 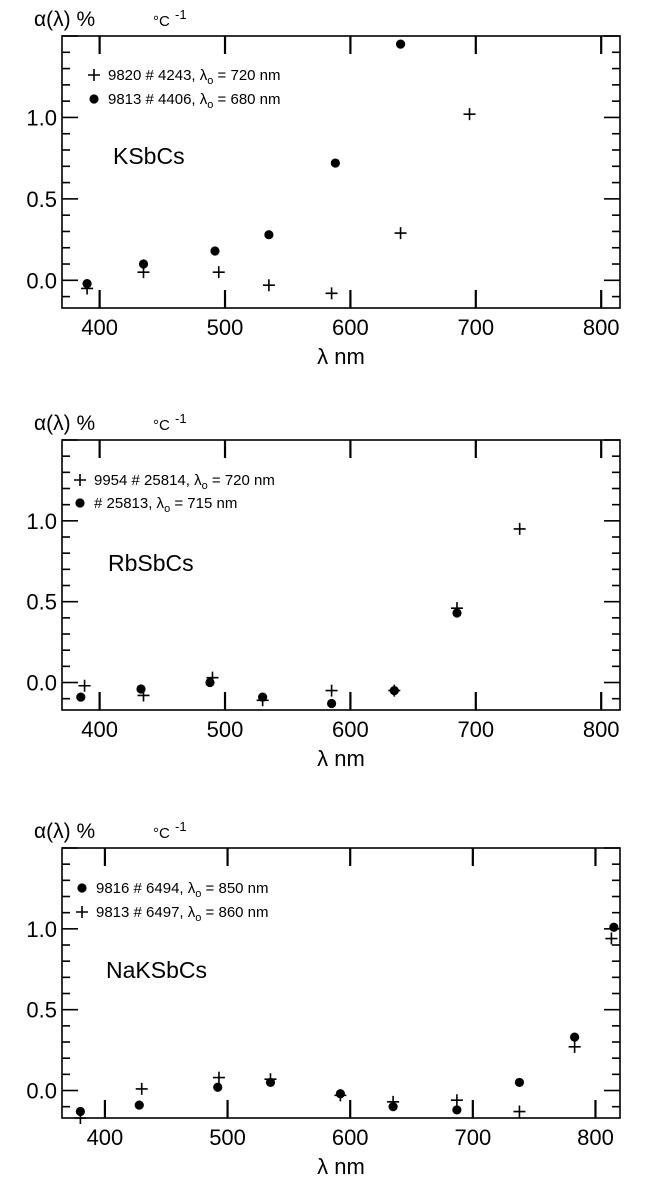 What do you see at coordinates (165, 505) in the screenshot?
I see `legend-entry: # 25813, λo = 715 nm` at bounding box center [165, 505].